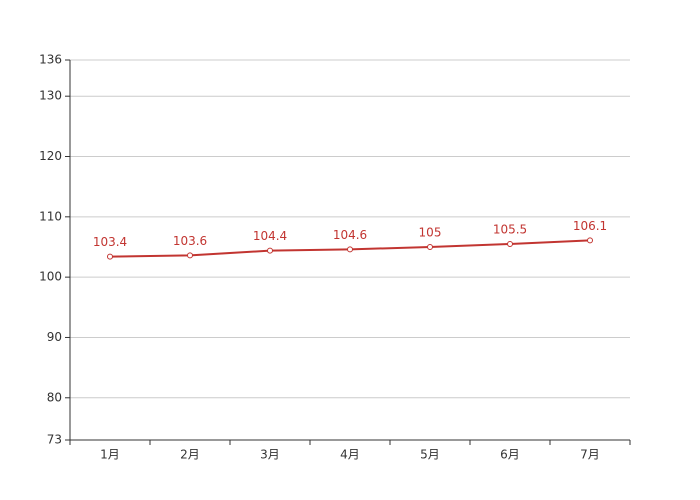 This screenshot has height=500, width=700. I want to click on x-tick-label: 1月, so click(110, 455).